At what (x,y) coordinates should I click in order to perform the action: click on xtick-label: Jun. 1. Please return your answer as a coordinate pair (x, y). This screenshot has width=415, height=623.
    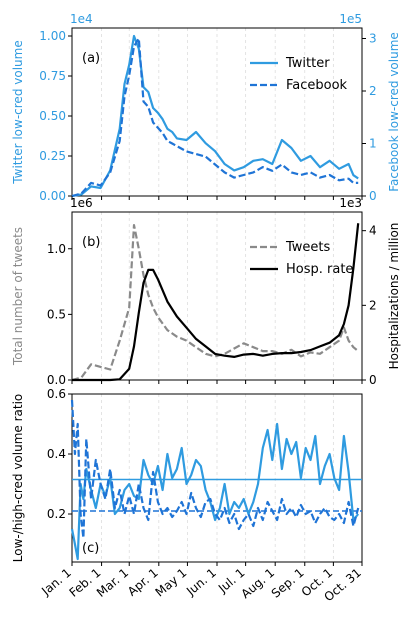
    Looking at the image, I should click on (201, 582).